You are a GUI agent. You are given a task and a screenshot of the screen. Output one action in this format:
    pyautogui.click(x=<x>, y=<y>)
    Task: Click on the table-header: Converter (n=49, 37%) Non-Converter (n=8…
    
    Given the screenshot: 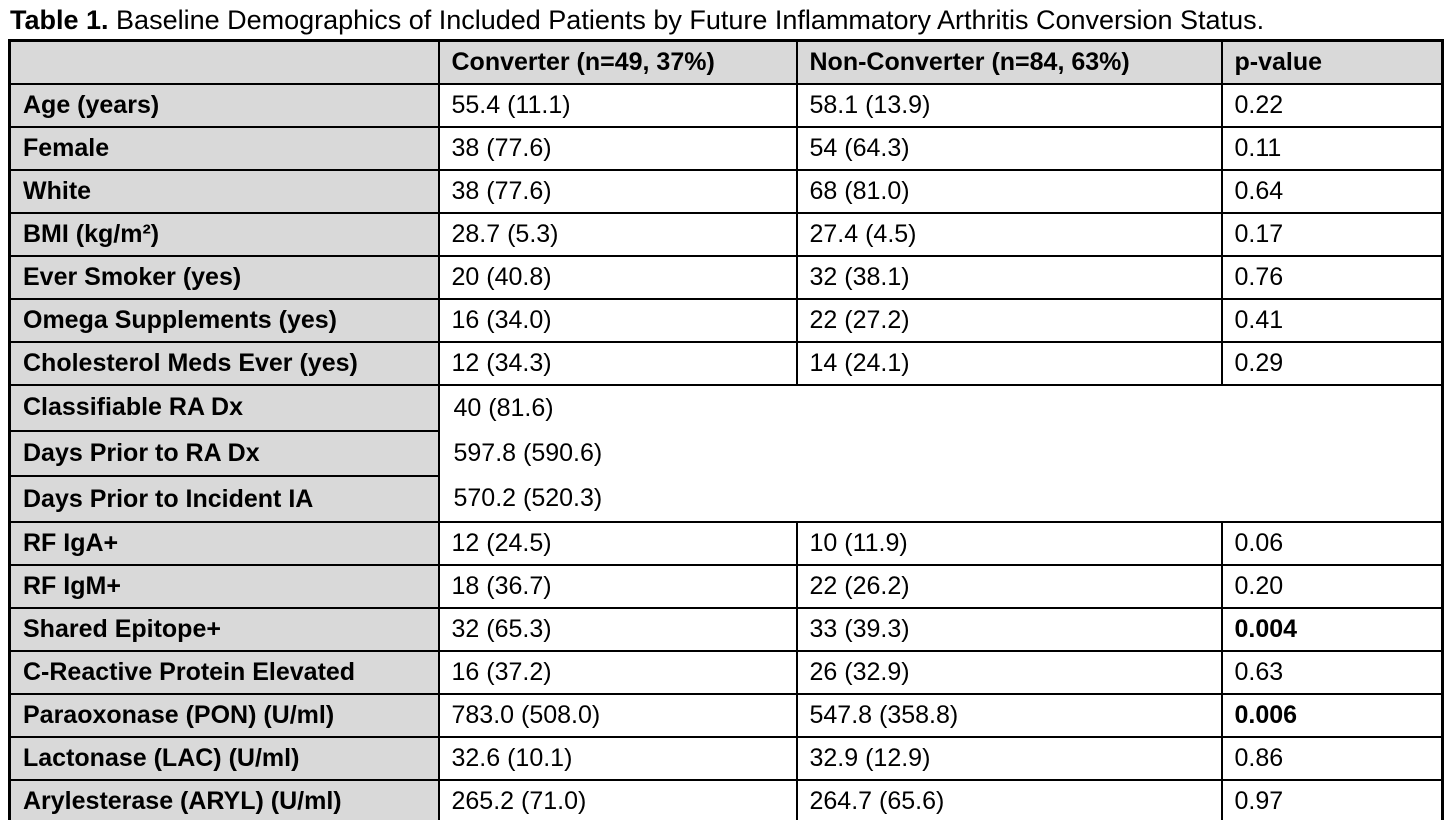 What is the action you would take?
    pyautogui.click(x=726, y=62)
    